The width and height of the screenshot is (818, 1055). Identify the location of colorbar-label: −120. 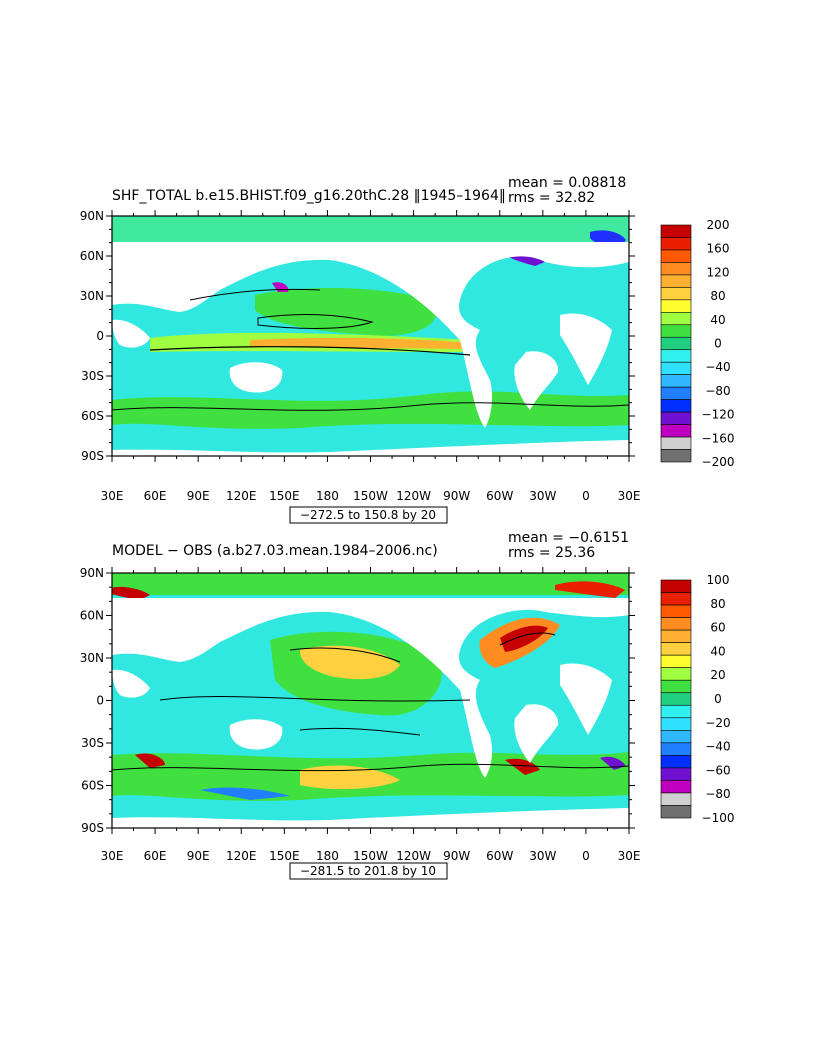
(718, 415).